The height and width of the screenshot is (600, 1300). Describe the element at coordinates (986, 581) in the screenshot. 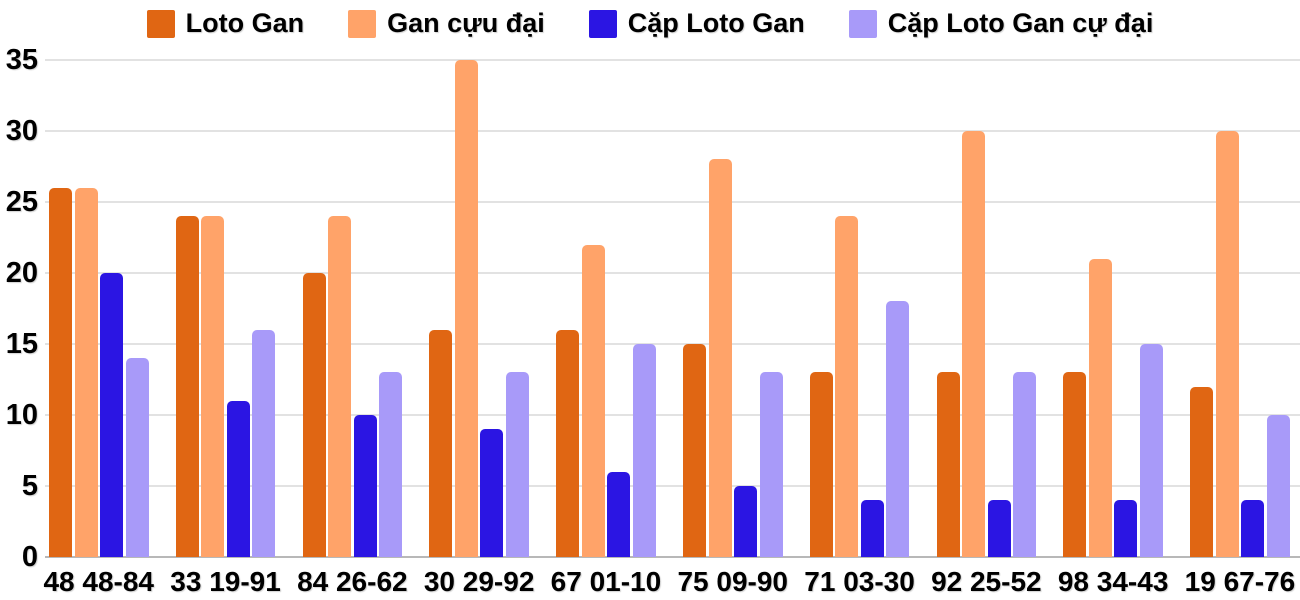

I see `x-axis-tick-label: 92 25-52` at that location.